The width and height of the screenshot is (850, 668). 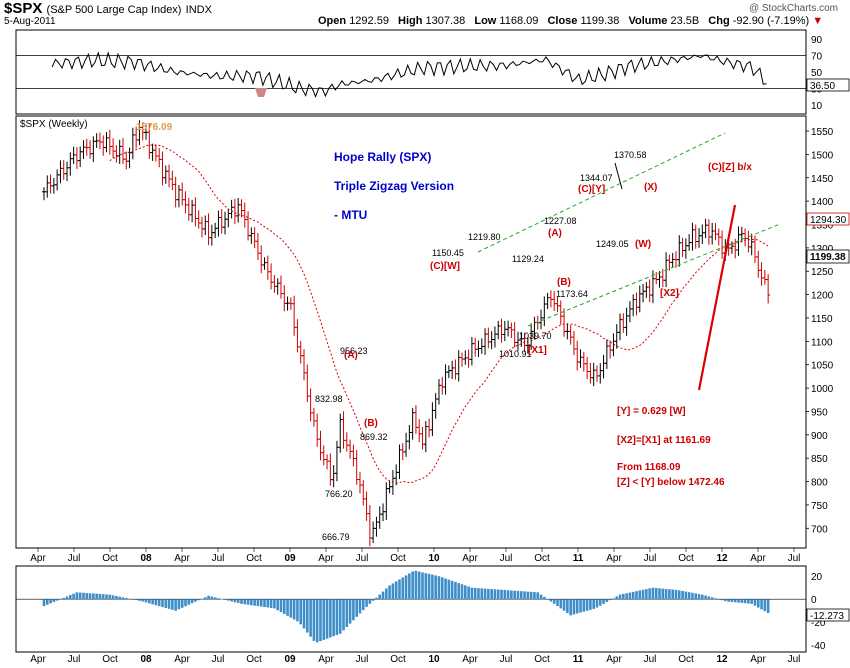 I want to click on x-tick-label: Jul, so click(x=650, y=558).